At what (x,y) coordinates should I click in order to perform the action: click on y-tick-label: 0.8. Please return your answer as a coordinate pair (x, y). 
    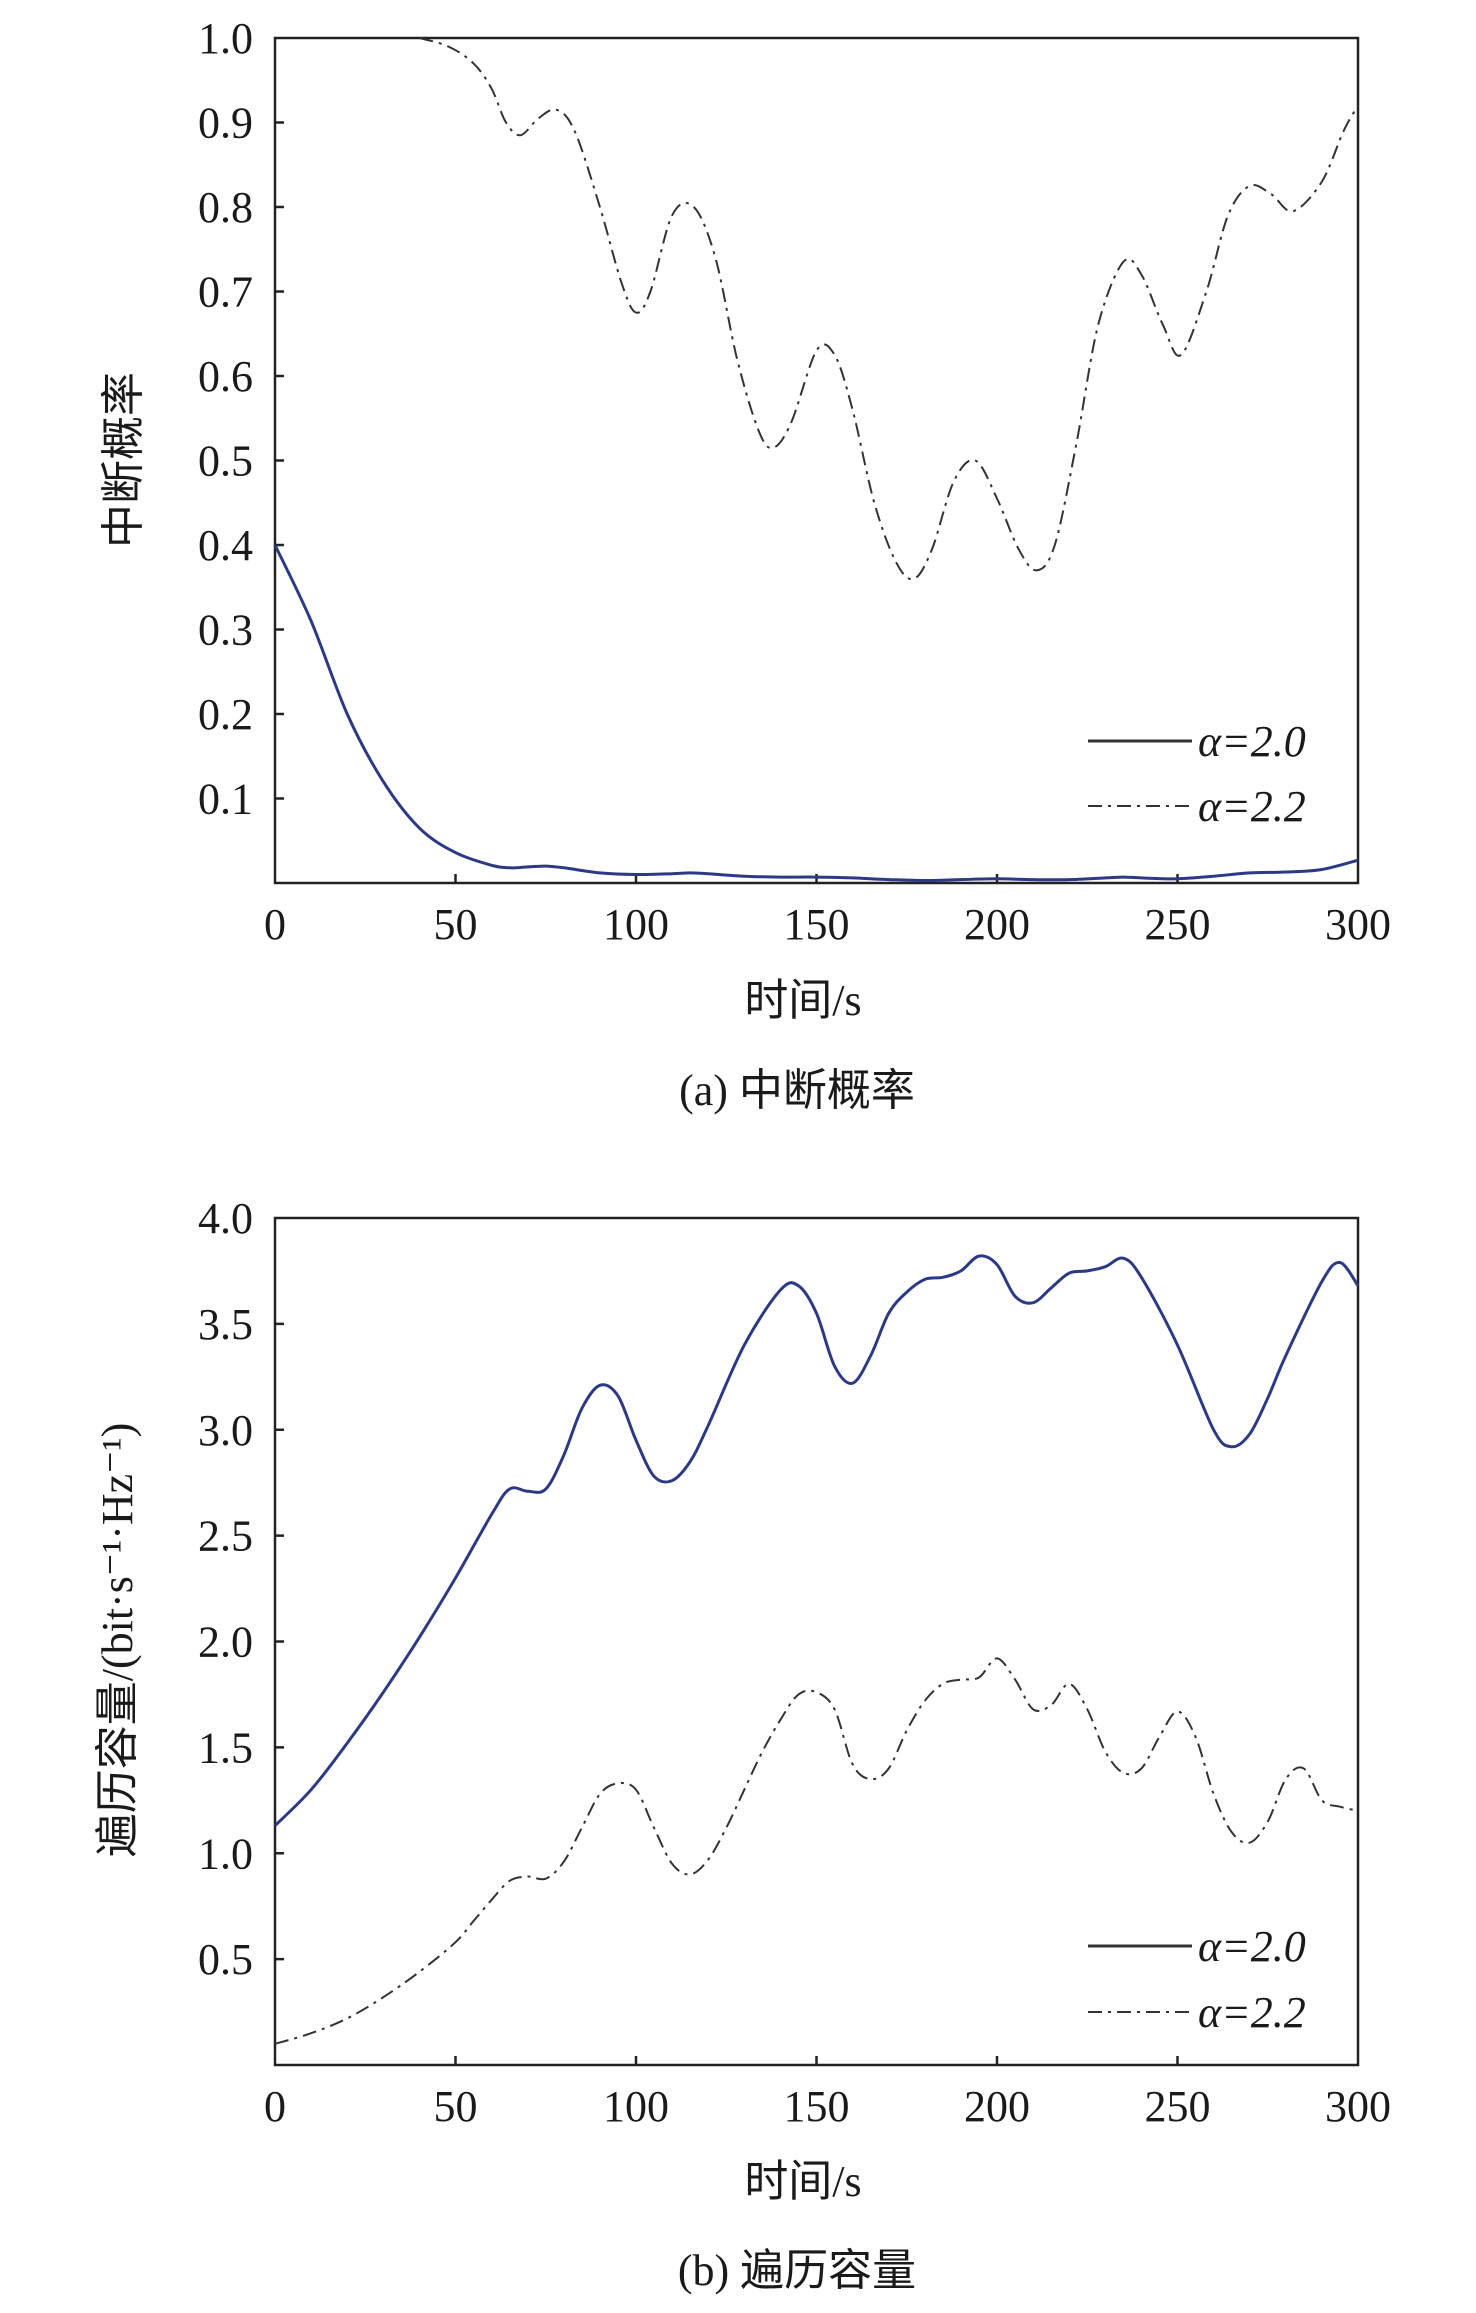
    Looking at the image, I should click on (225, 207).